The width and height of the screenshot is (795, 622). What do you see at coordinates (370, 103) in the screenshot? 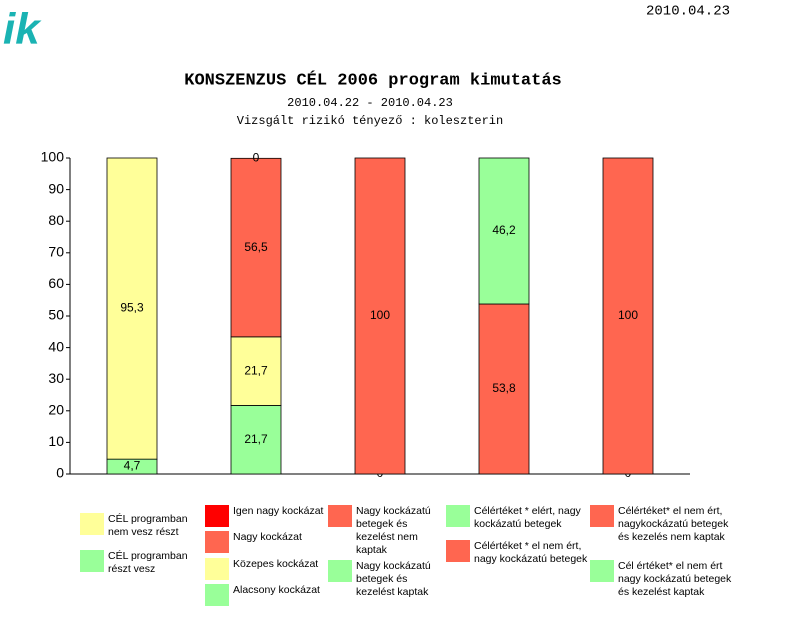
I see `chart-subtitle: 2010.04.22 - 2010.04.23` at bounding box center [370, 103].